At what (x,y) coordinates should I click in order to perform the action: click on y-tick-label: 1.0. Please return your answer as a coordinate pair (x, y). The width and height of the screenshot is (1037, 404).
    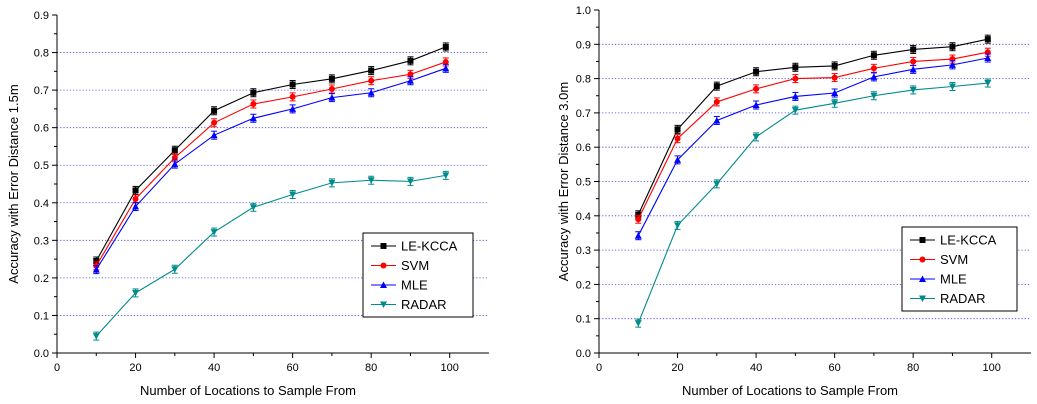
    Looking at the image, I should click on (583, 11).